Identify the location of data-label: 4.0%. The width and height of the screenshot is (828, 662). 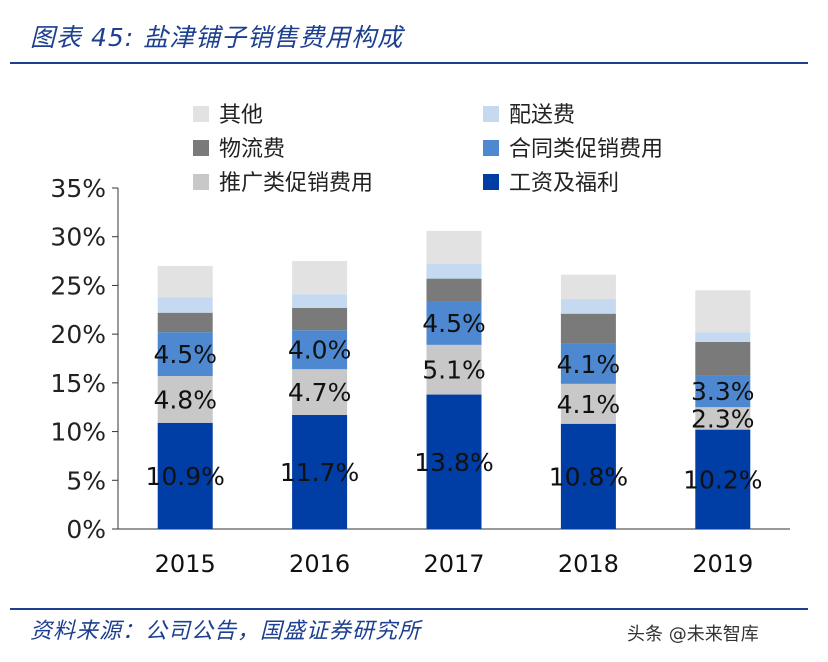
(320, 350).